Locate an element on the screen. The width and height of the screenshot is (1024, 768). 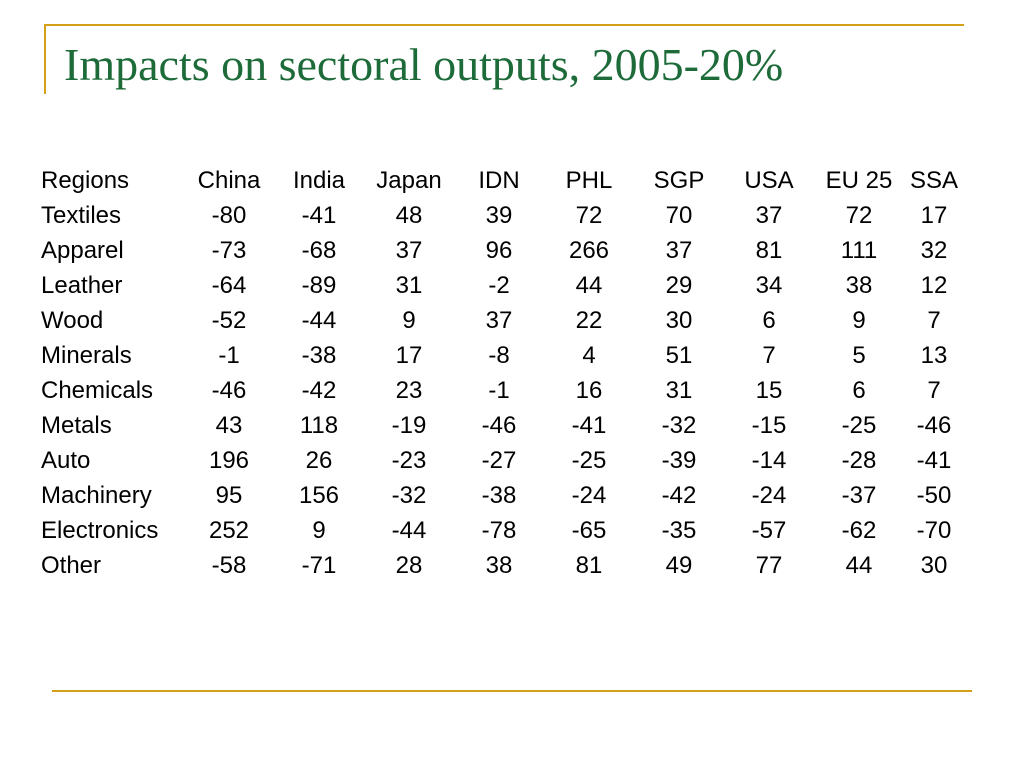
column-header: India is located at coordinates (319, 180).